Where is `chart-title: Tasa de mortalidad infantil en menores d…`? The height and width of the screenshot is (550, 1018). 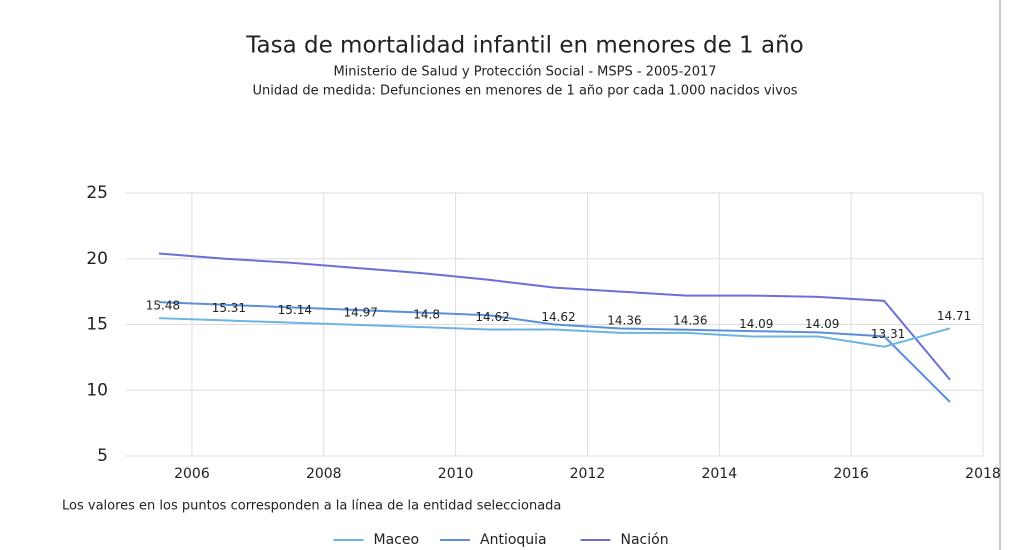 chart-title: Tasa de mortalidad infantil en menores d… is located at coordinates (524, 46).